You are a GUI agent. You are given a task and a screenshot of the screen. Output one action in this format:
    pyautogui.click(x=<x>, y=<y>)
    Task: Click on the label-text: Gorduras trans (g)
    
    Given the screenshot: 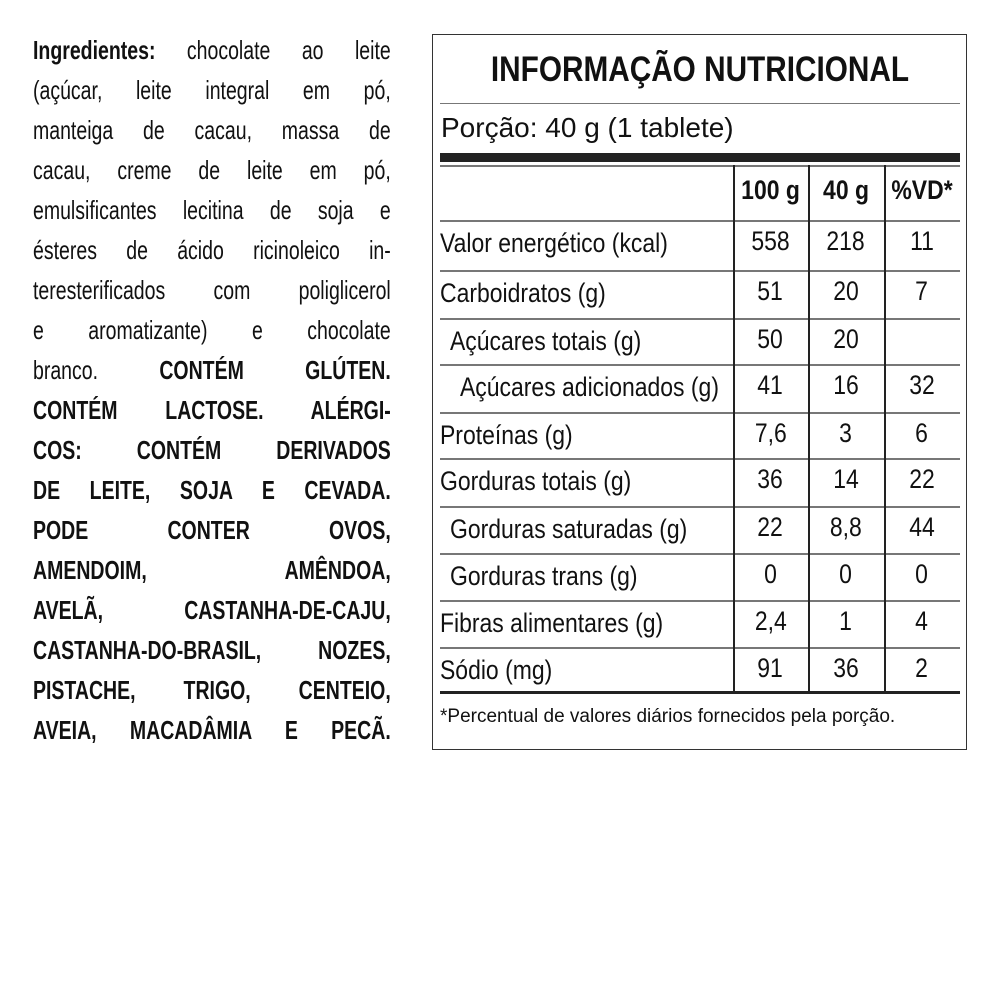 What is the action you would take?
    pyautogui.click(x=544, y=576)
    